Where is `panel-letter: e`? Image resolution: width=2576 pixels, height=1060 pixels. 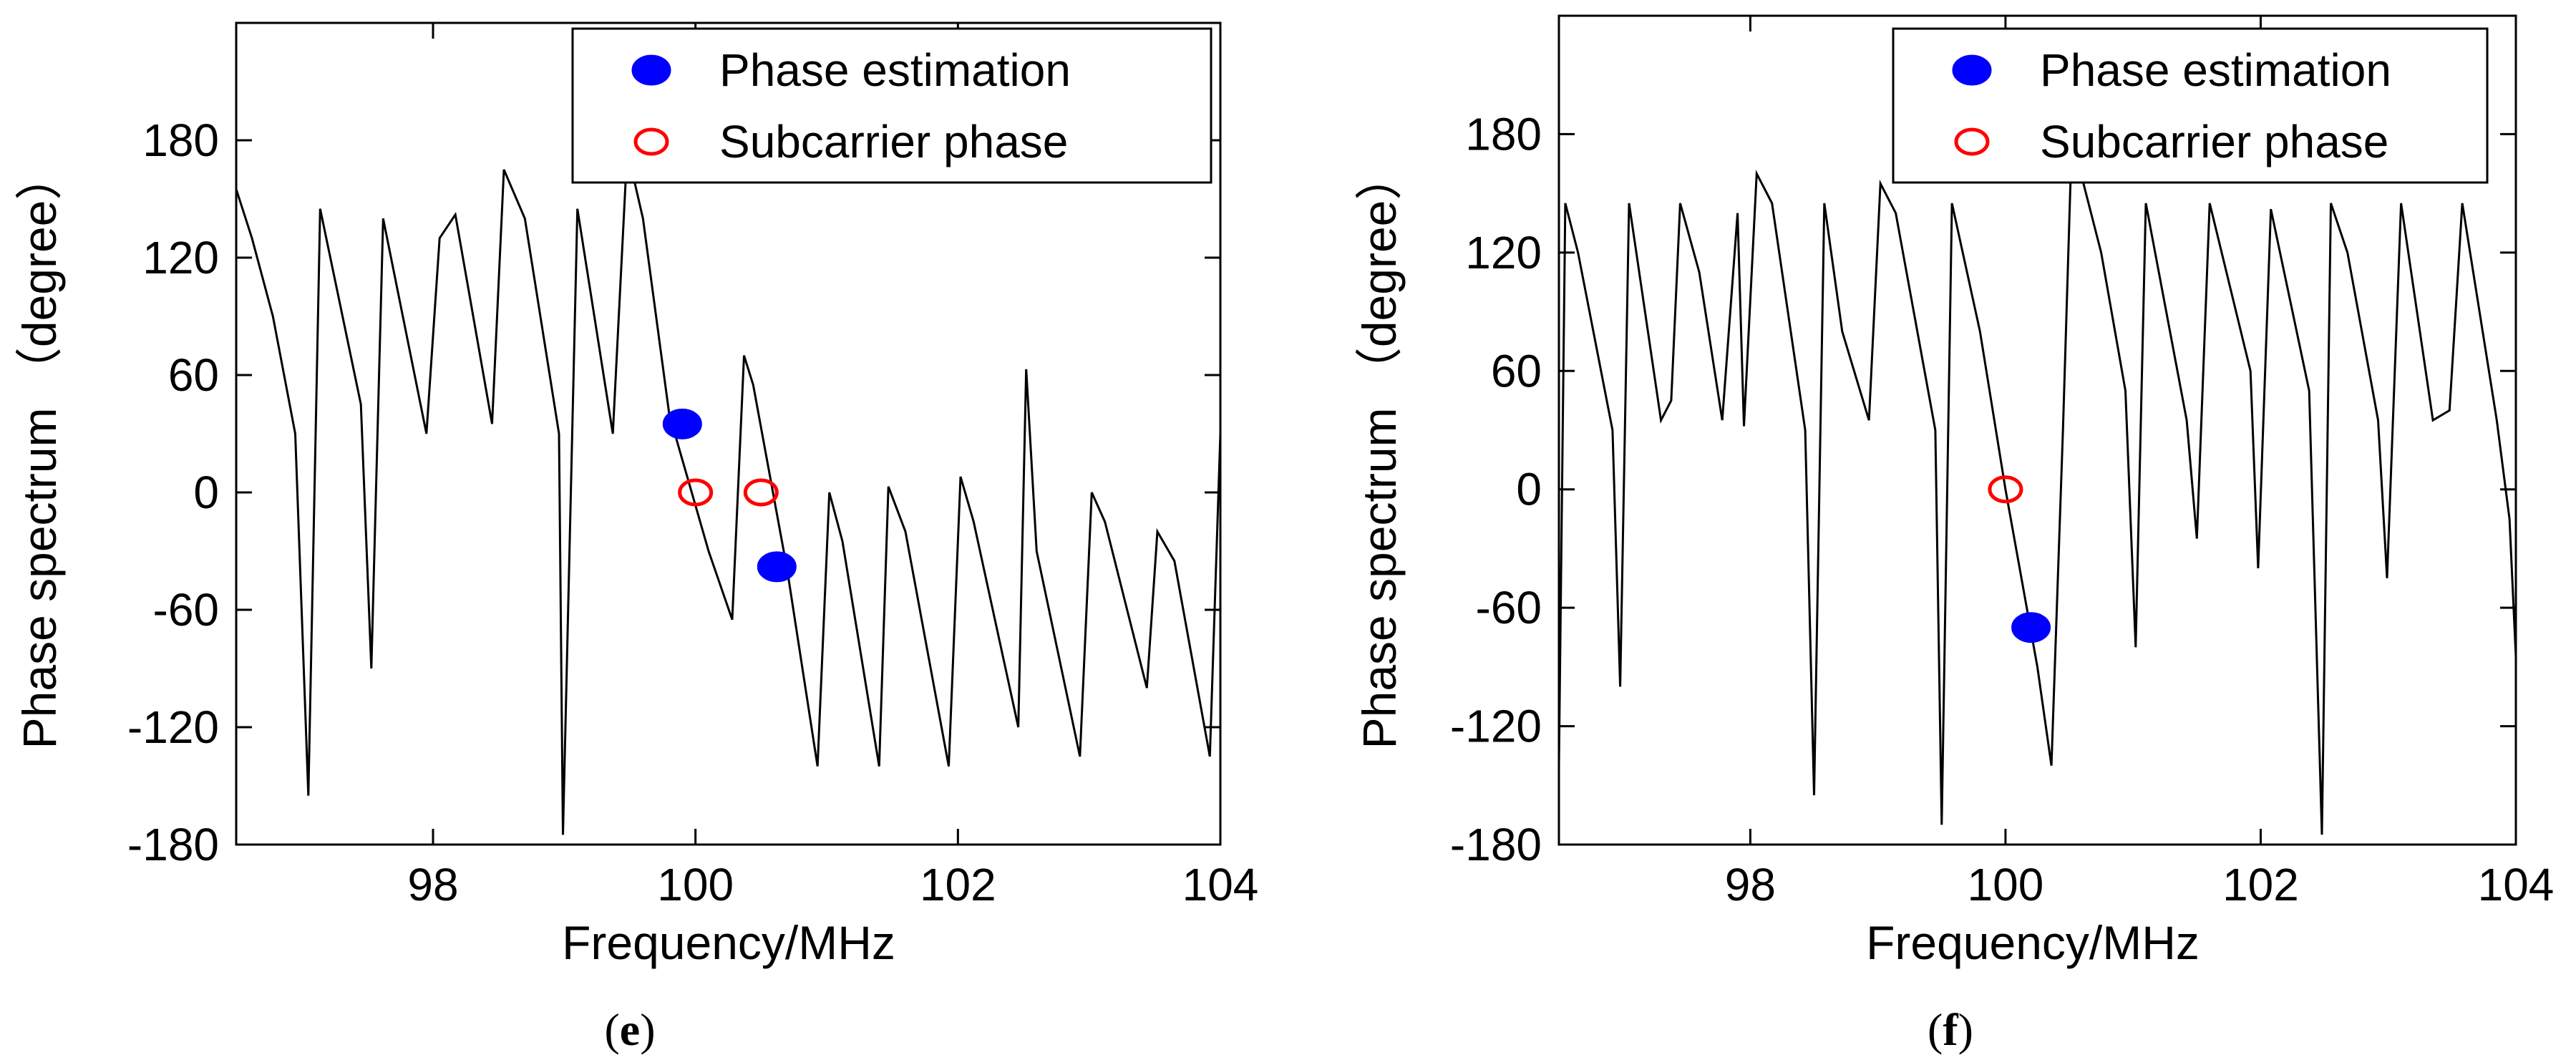 panel-letter: e is located at coordinates (630, 1029).